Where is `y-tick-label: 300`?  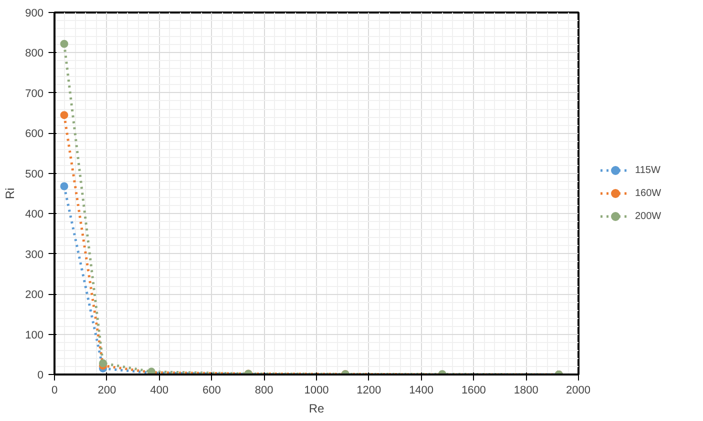
y-tick-label: 300 is located at coordinates (34, 254).